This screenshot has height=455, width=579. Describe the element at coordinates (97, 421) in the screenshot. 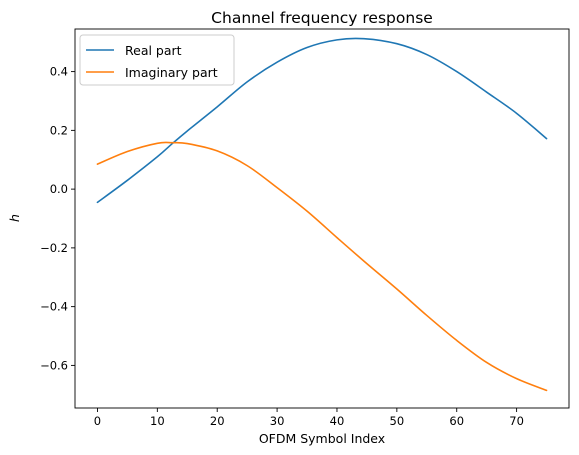

I see `x-tick-label: 0` at that location.